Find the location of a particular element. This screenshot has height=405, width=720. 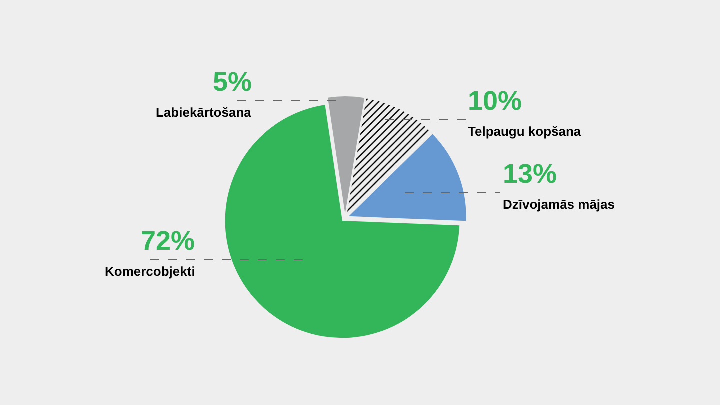

slice-label: Dzīvojamās mājas is located at coordinates (559, 204).